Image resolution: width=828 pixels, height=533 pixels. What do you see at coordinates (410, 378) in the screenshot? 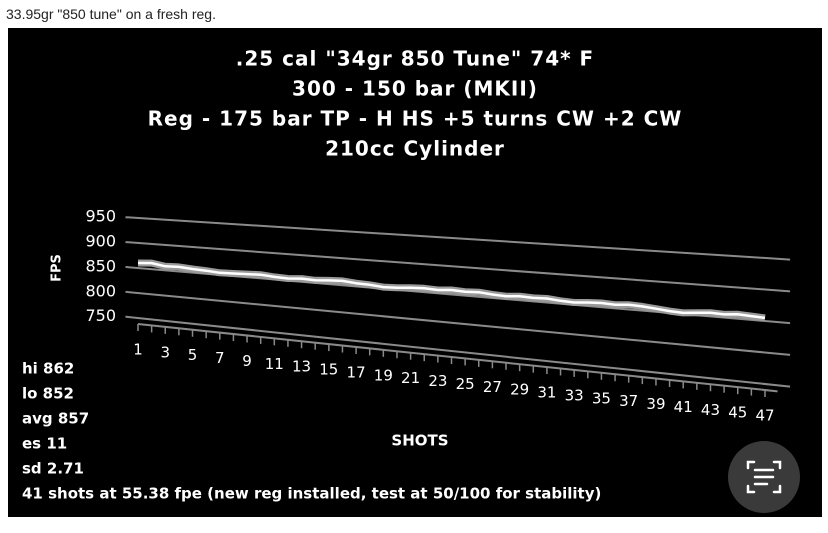
I see `x-tick-label: 21` at bounding box center [410, 378].